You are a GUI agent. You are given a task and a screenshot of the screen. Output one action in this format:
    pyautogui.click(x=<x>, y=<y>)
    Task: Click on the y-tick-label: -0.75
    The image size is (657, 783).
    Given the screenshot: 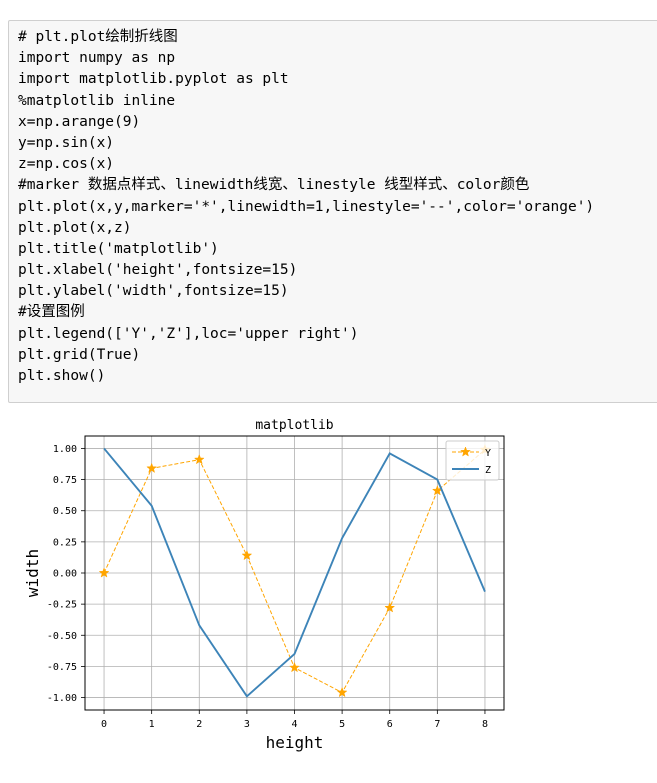 What is the action you would take?
    pyautogui.click(x=62, y=667)
    